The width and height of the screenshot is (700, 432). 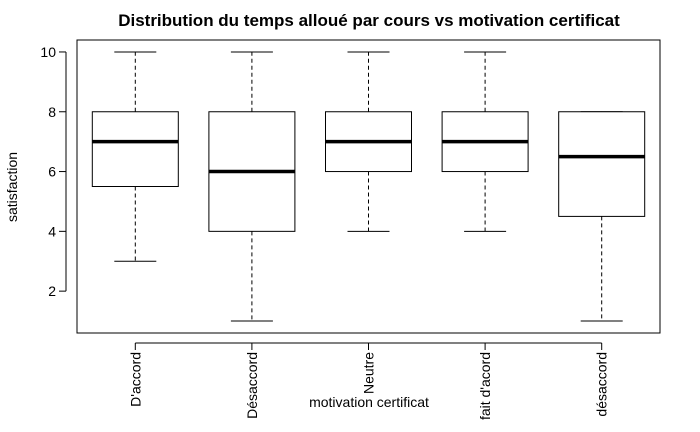 I want to click on x-tick-label: Neutre, so click(x=369, y=373).